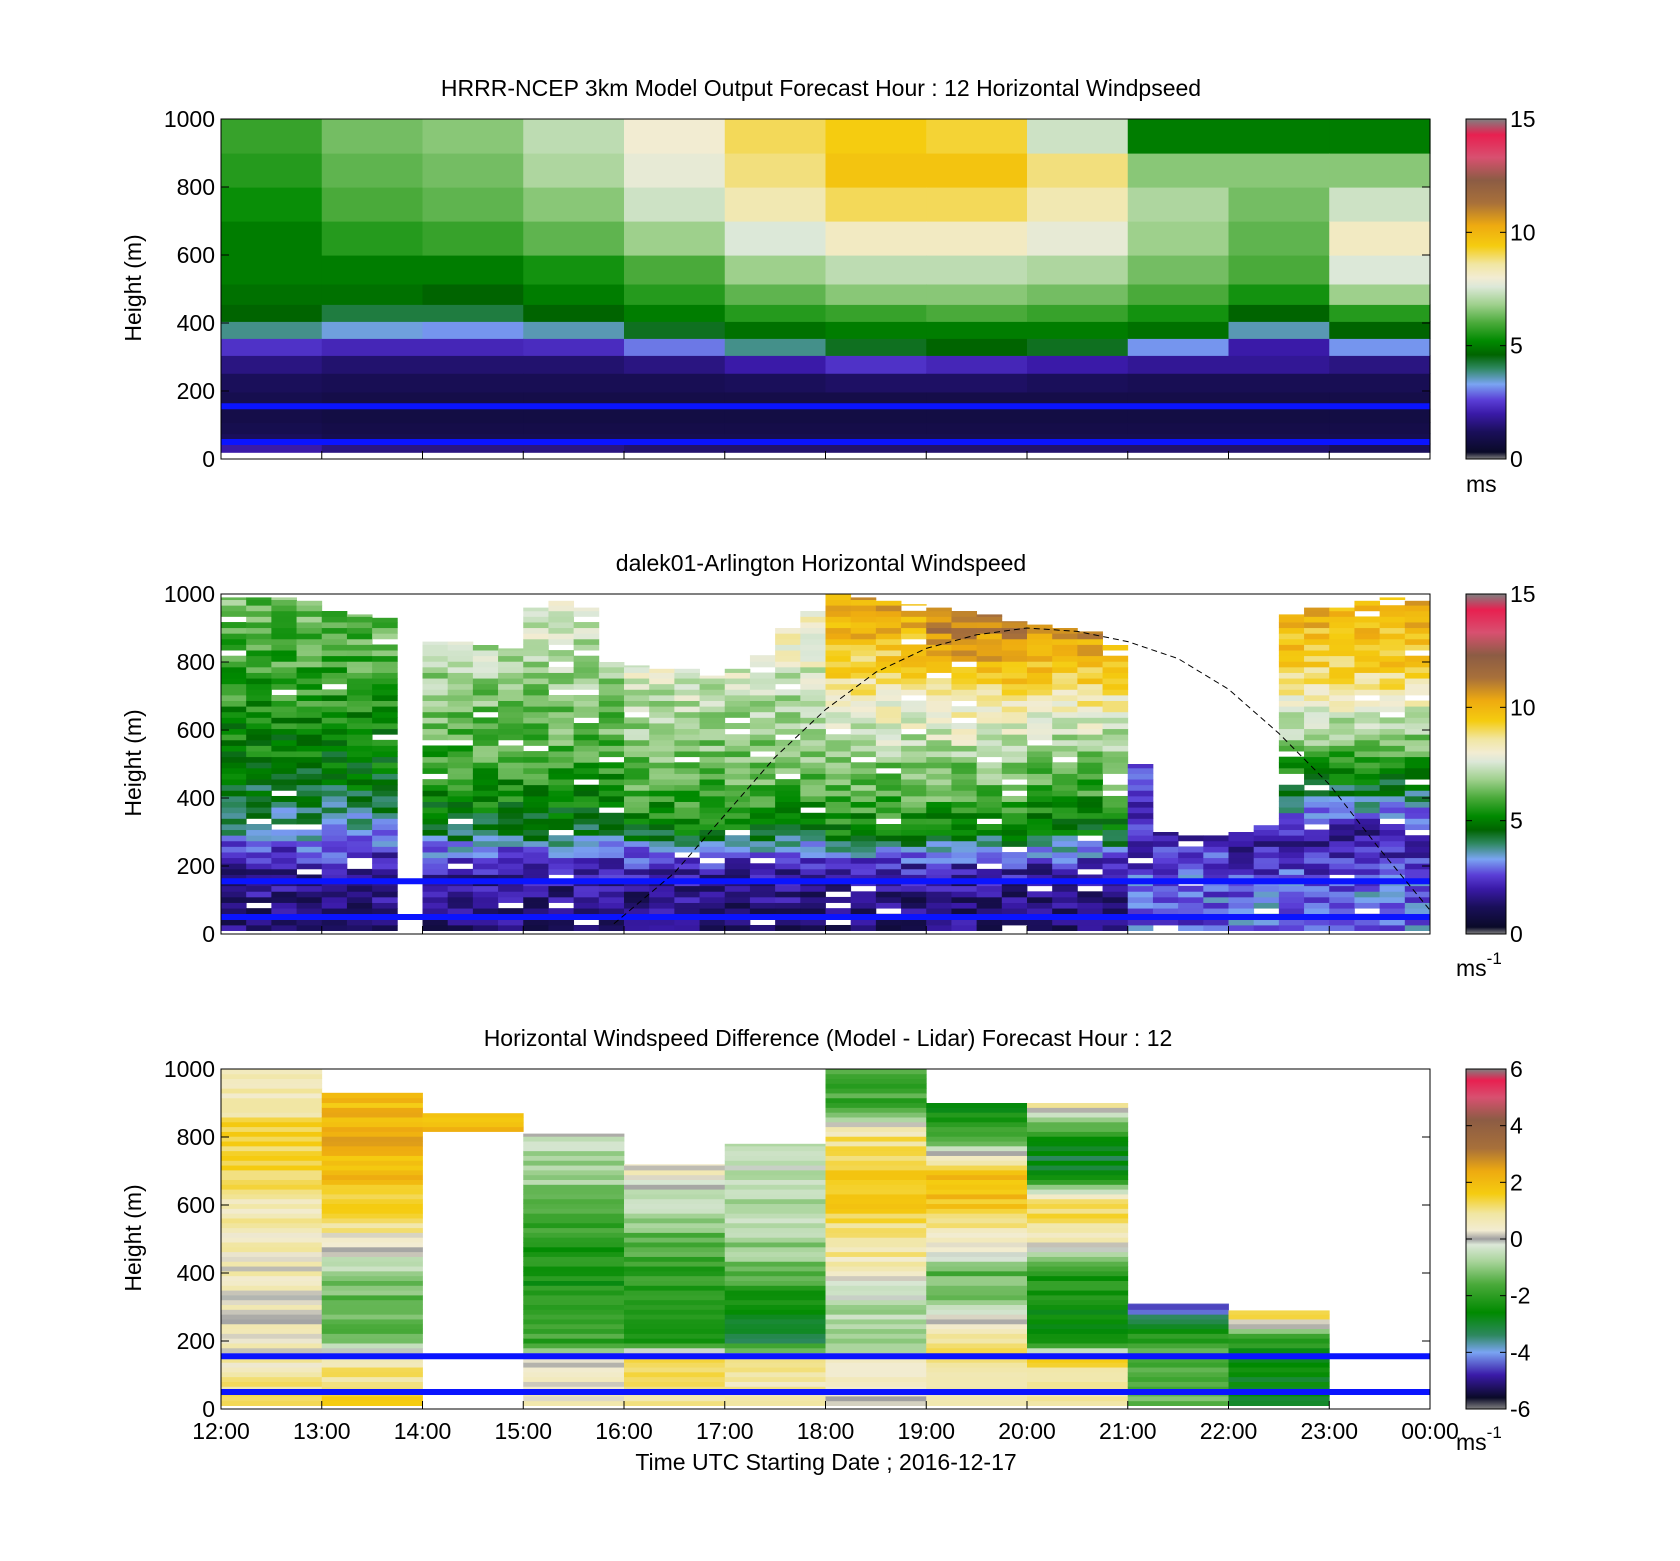  What do you see at coordinates (196, 187) in the screenshot?
I see `y-tick-label: 800` at bounding box center [196, 187].